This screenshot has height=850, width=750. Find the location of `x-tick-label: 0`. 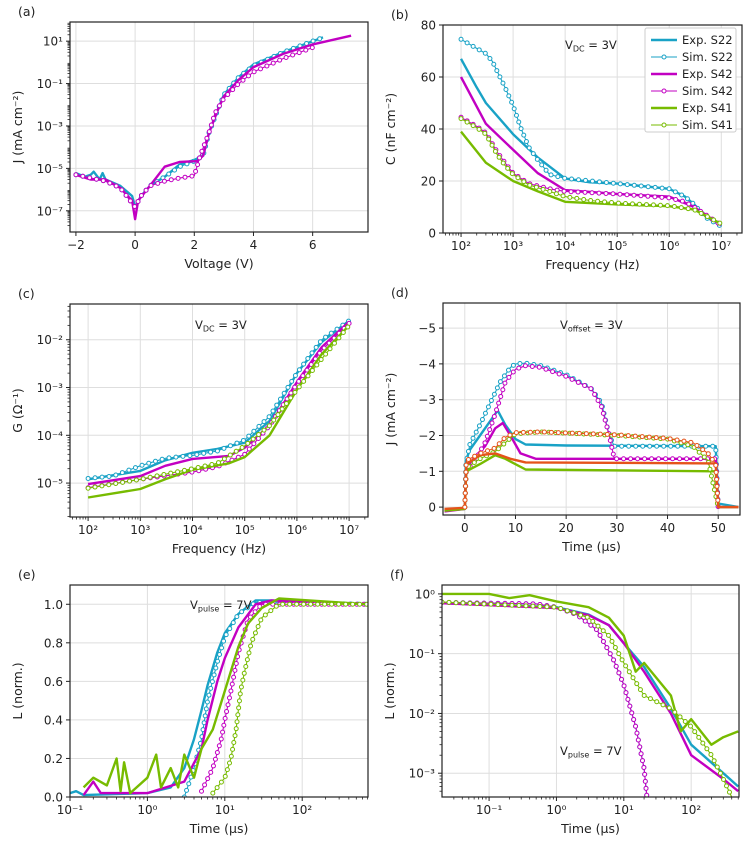

x-tick-label: 0 is located at coordinates (465, 528).